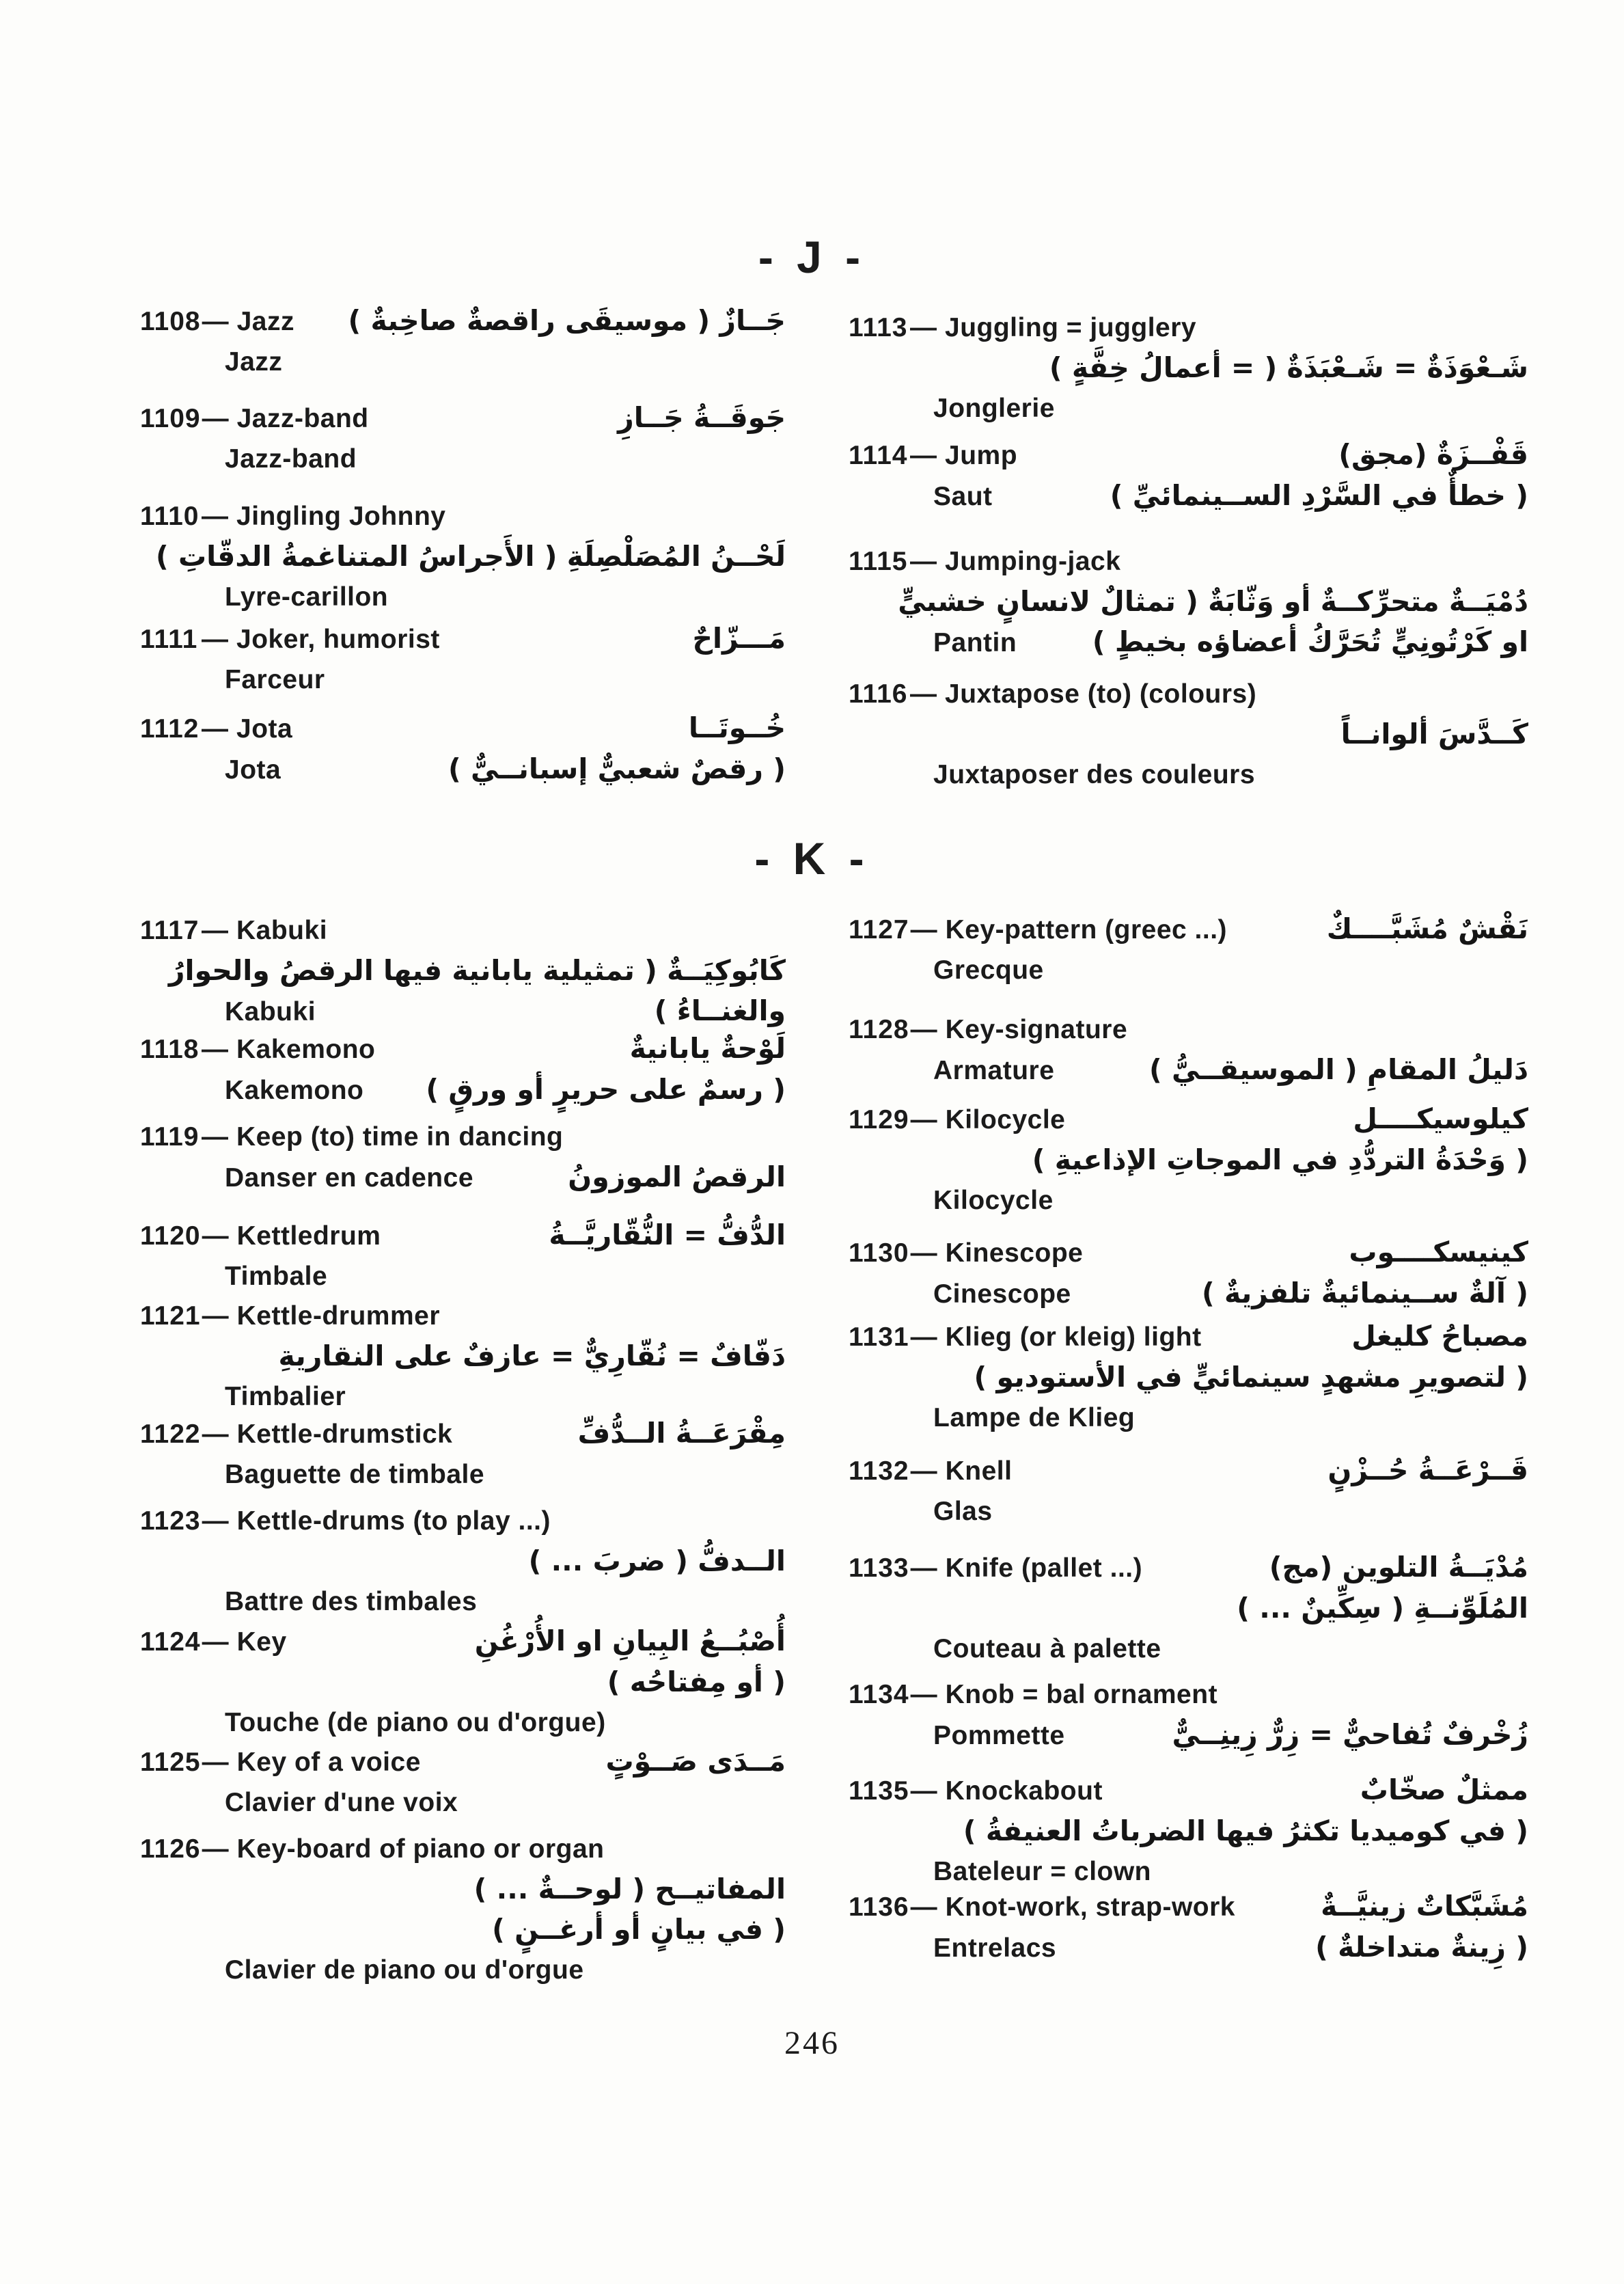  What do you see at coordinates (878, 456) in the screenshot?
I see `entry-number: 1114` at bounding box center [878, 456].